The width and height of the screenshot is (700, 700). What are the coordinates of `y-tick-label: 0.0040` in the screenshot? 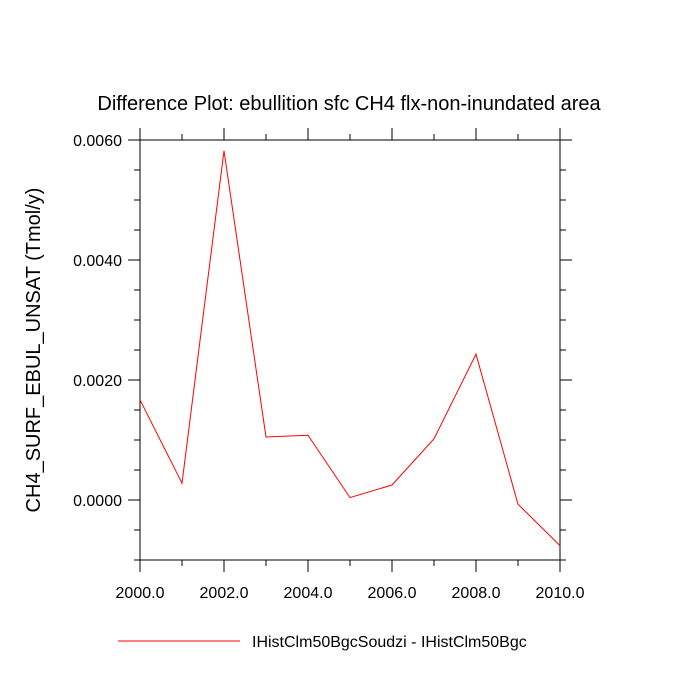 It's located at (97, 261).